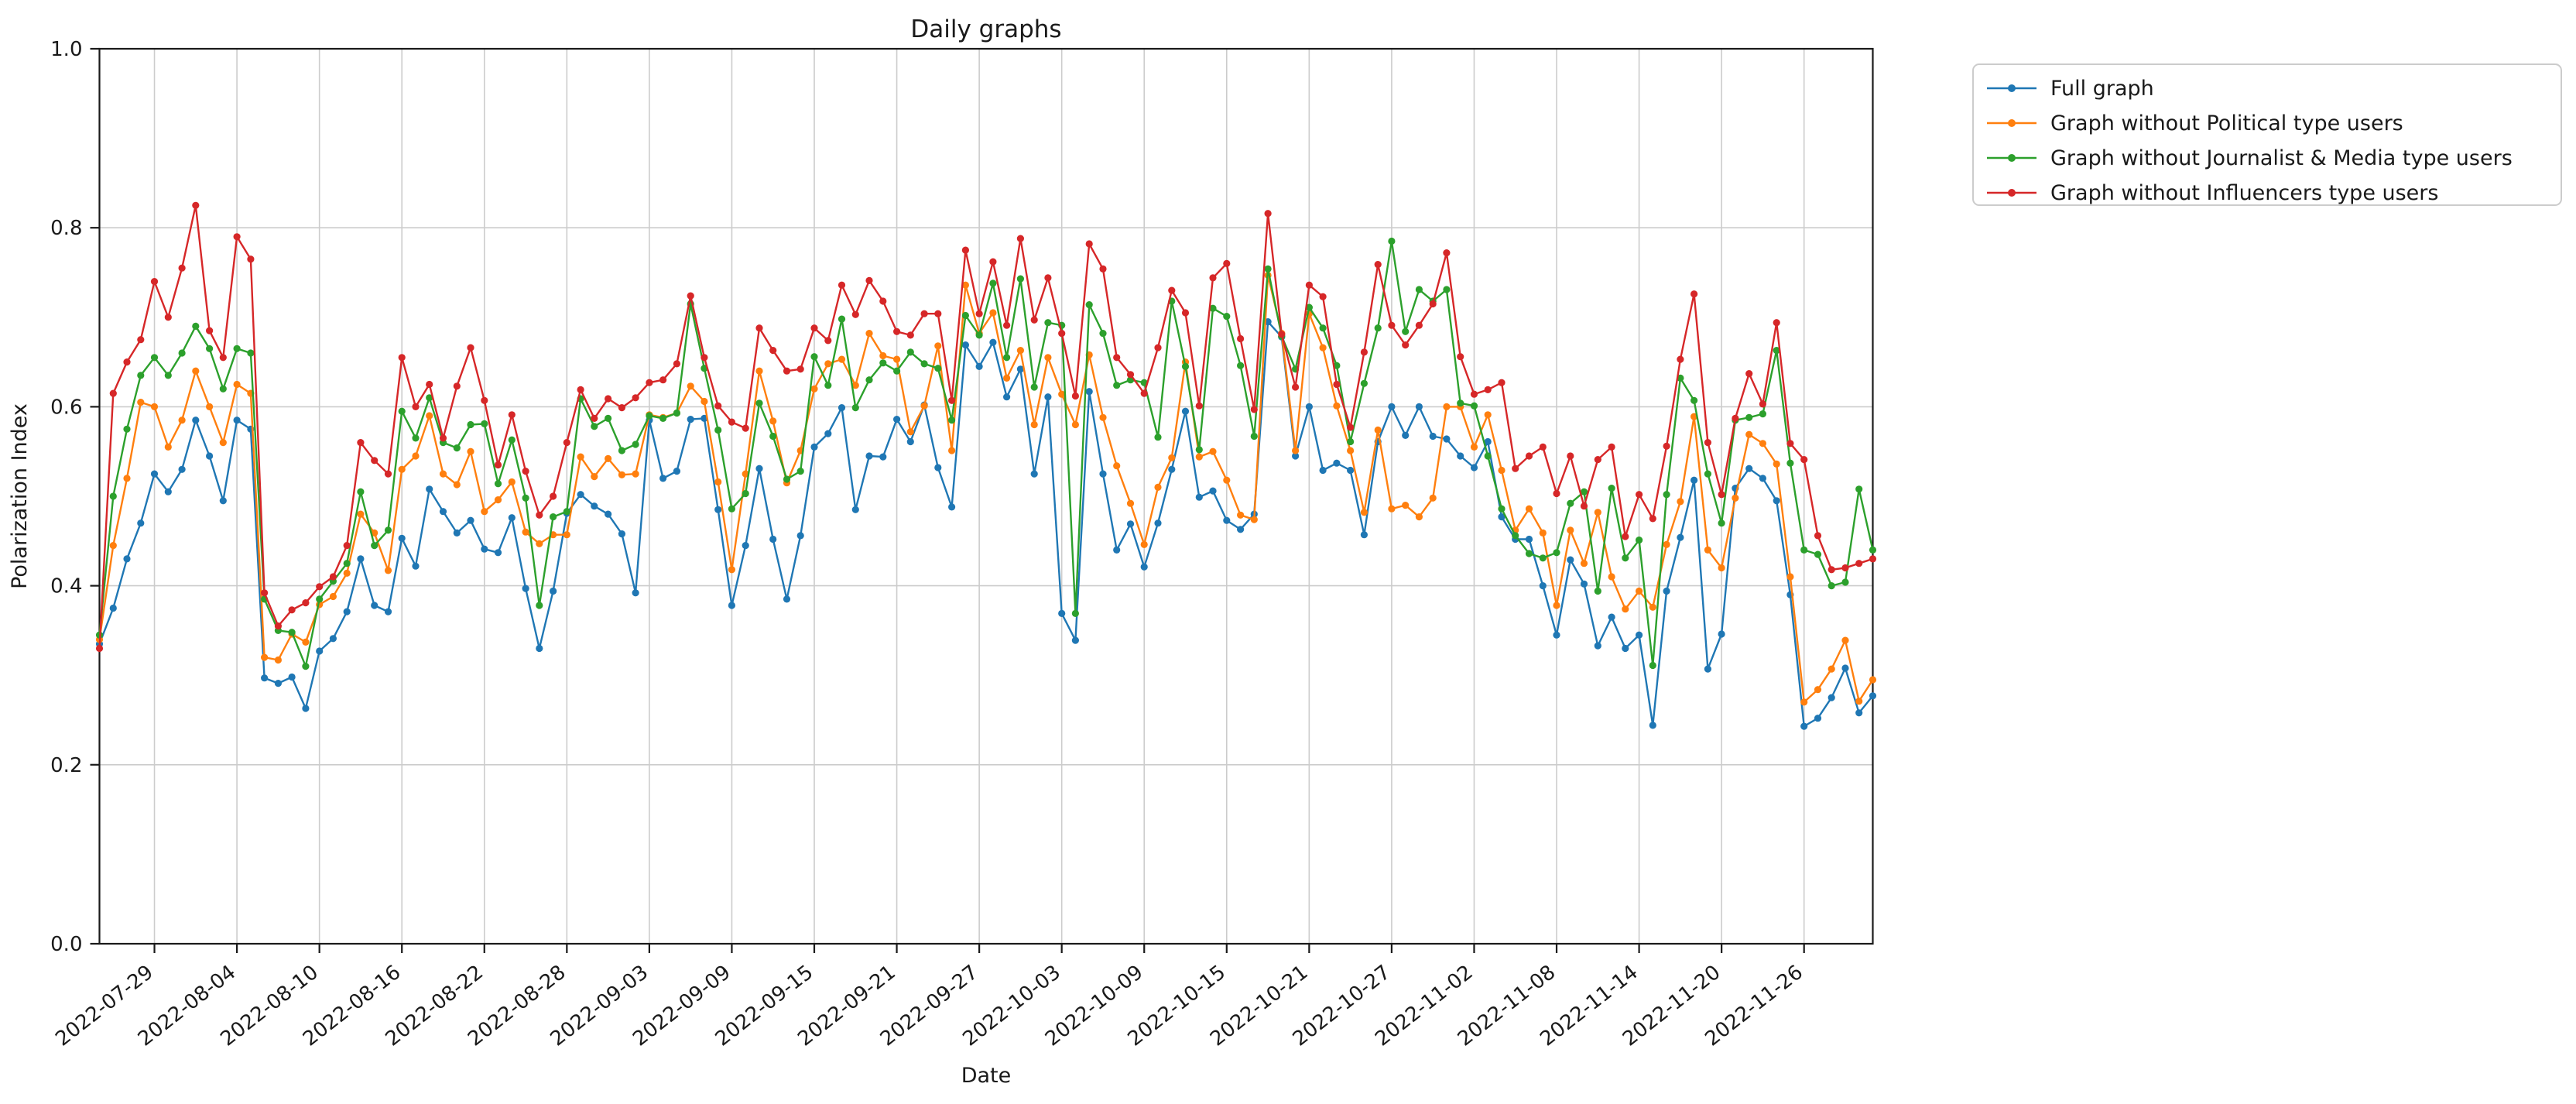  I want to click on legend-entry: Graph without Influencers type users, so click(2212, 193).